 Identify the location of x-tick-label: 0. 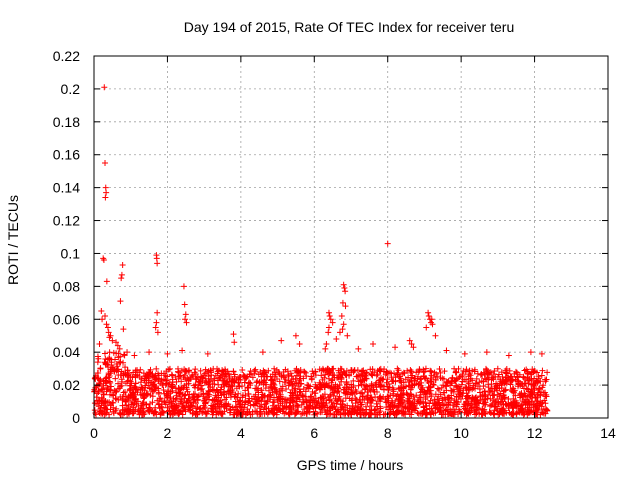
(94, 433).